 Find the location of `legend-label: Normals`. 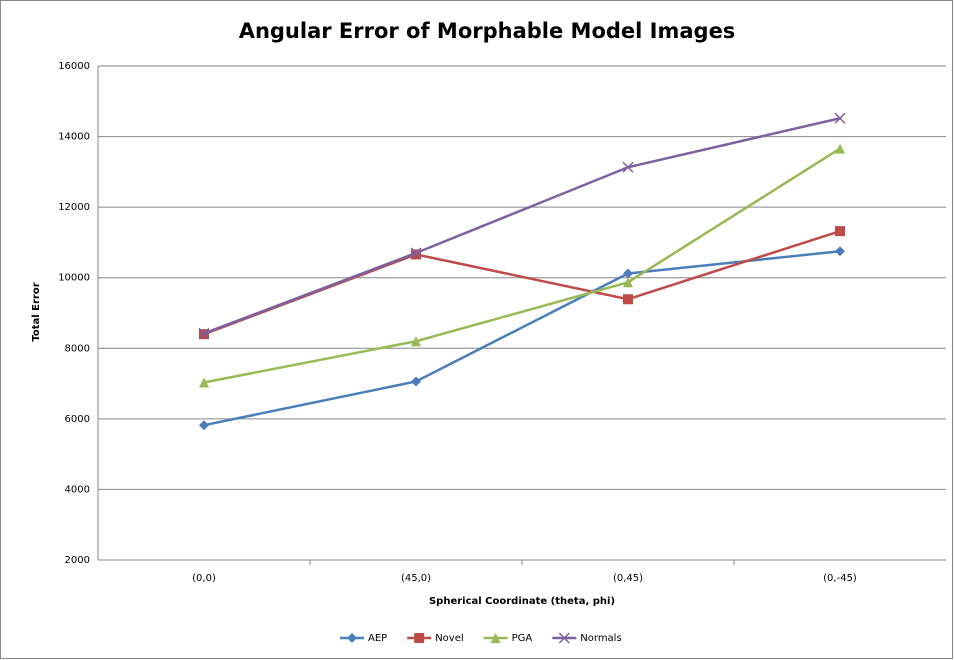

legend-label: Normals is located at coordinates (600, 638).